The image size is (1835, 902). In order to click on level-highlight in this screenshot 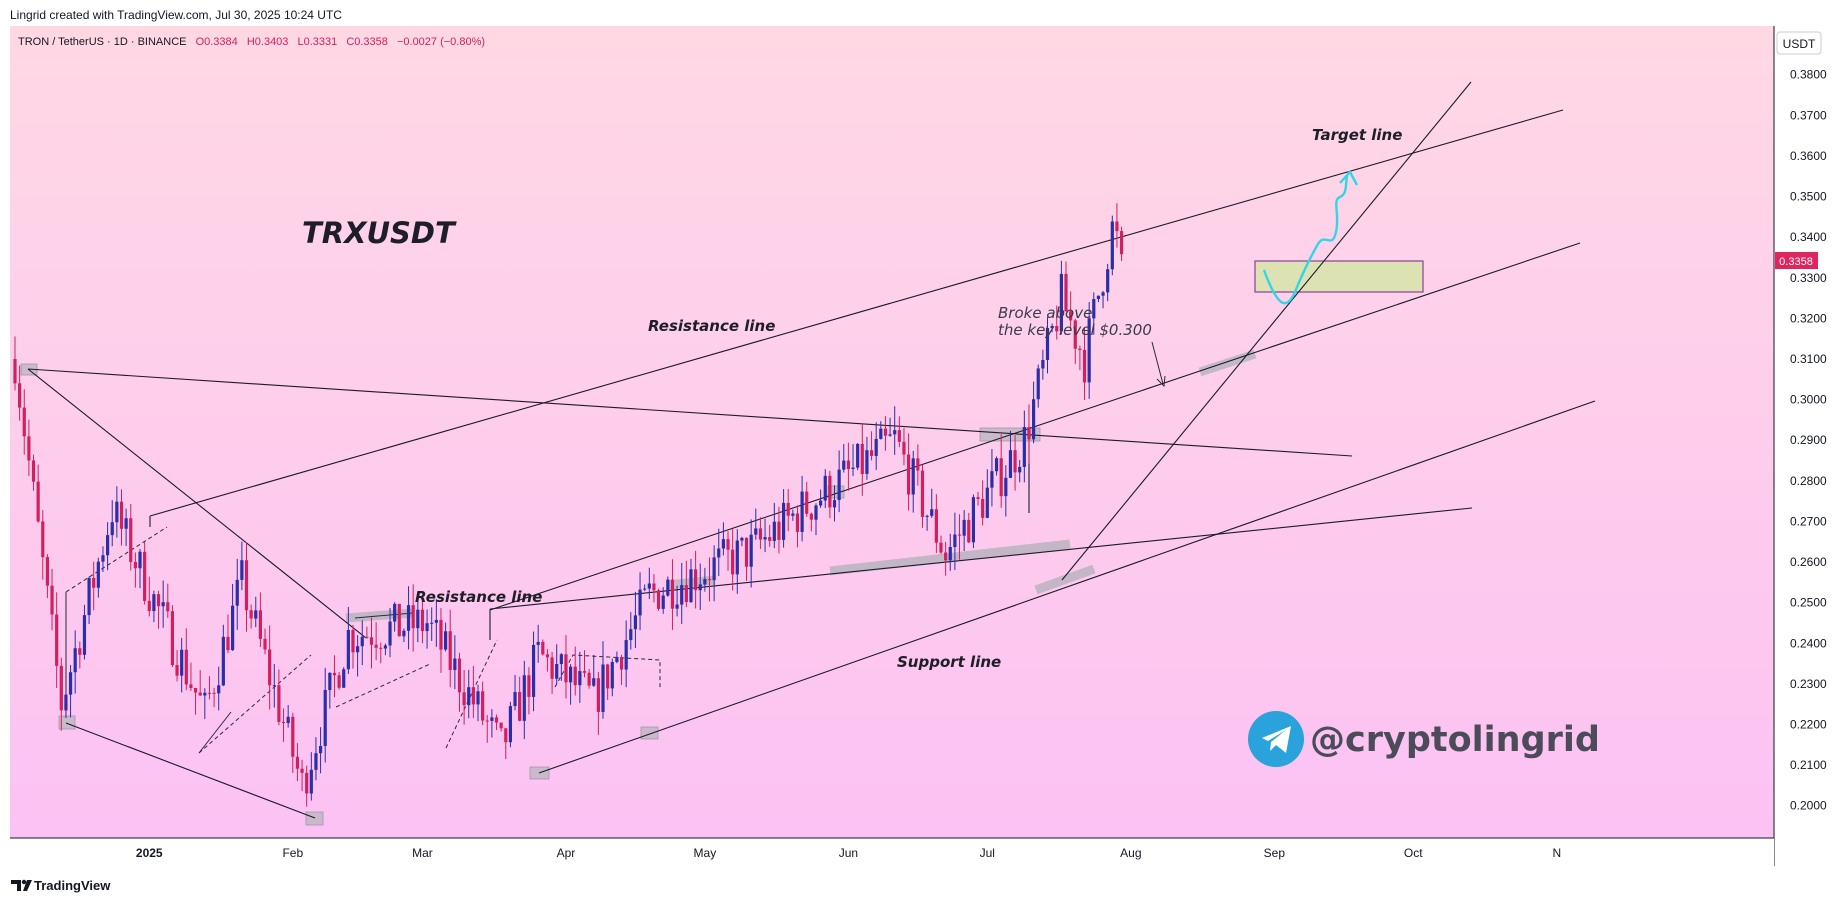, I will do `click(1065, 579)`.